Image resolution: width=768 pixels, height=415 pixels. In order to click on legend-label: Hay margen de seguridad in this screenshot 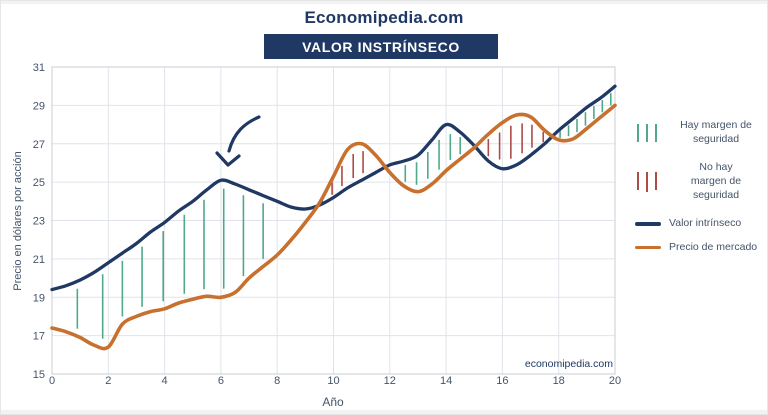, I will do `click(716, 132)`.